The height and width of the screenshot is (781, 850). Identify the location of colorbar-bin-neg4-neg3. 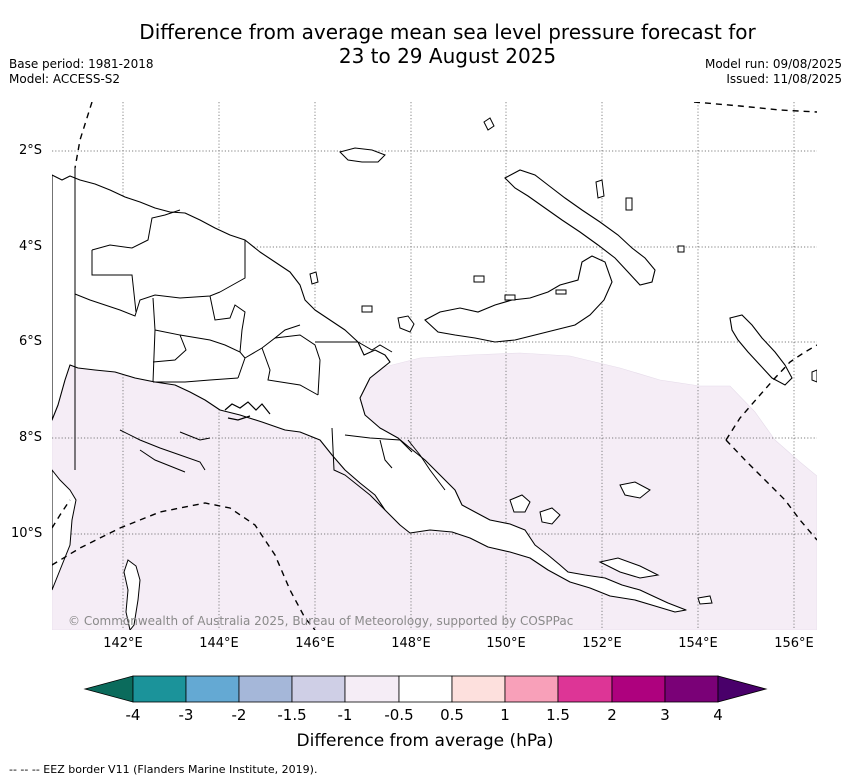
(159, 689).